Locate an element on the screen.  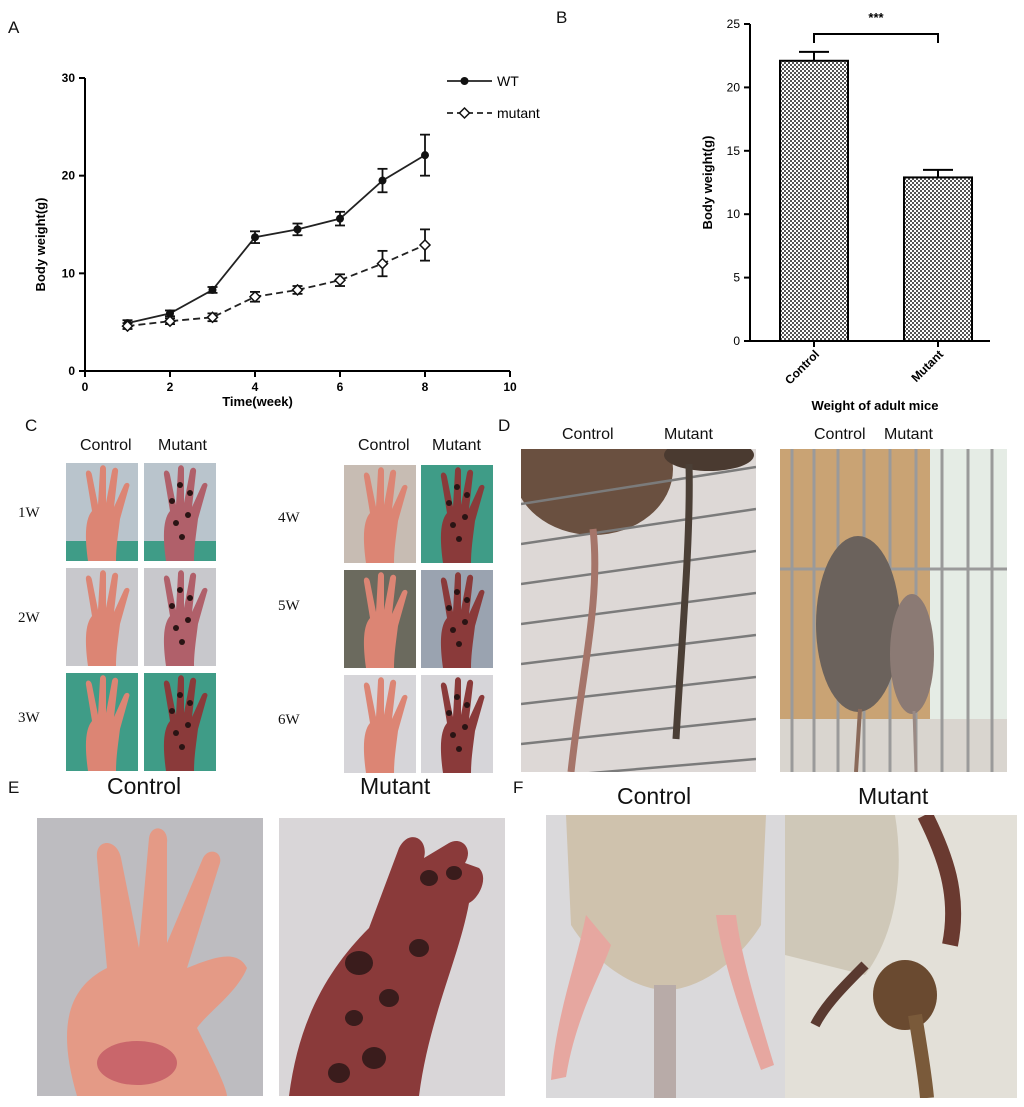
a-x-tick-label: 6 is located at coordinates (340, 387).